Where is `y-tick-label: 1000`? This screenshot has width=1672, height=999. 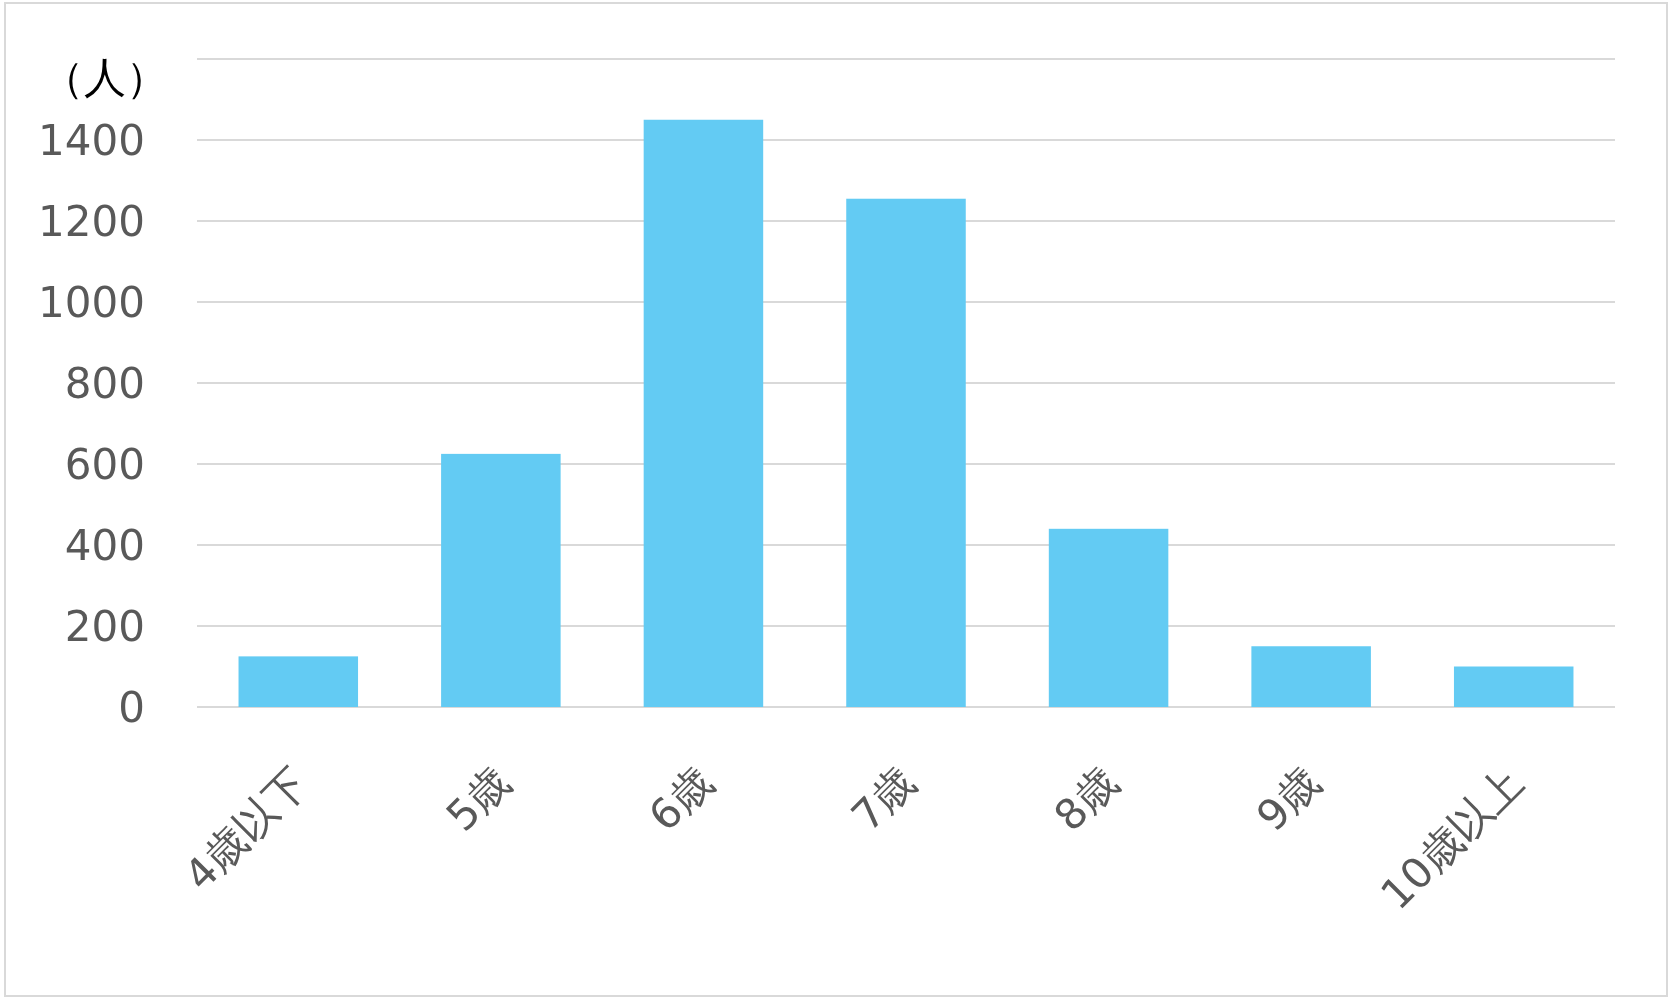
y-tick-label: 1000 is located at coordinates (91, 302).